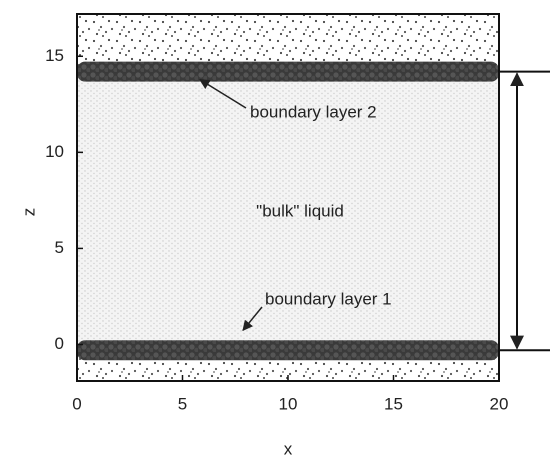  Describe the element at coordinates (182, 403) in the screenshot. I see `x-tick-label: 5` at that location.